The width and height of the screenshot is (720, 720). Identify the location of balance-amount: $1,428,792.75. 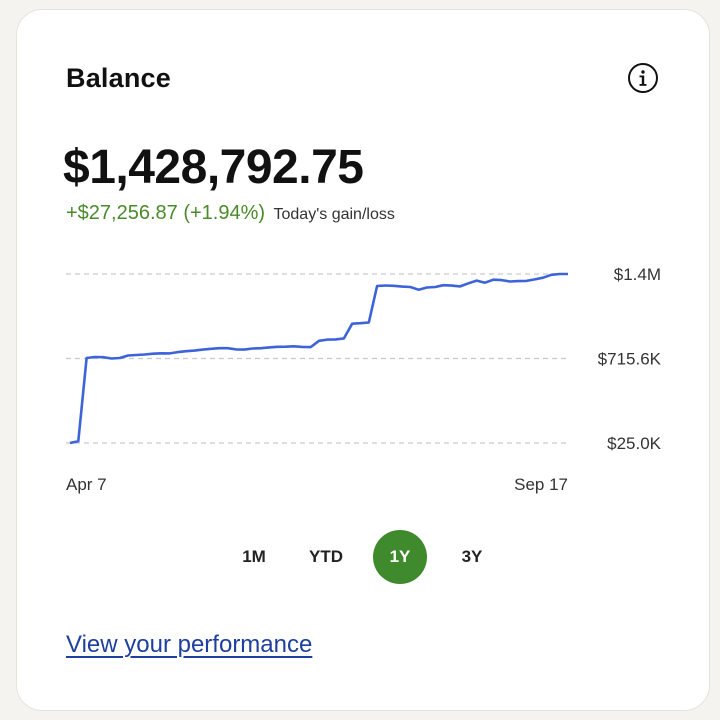
(213, 167).